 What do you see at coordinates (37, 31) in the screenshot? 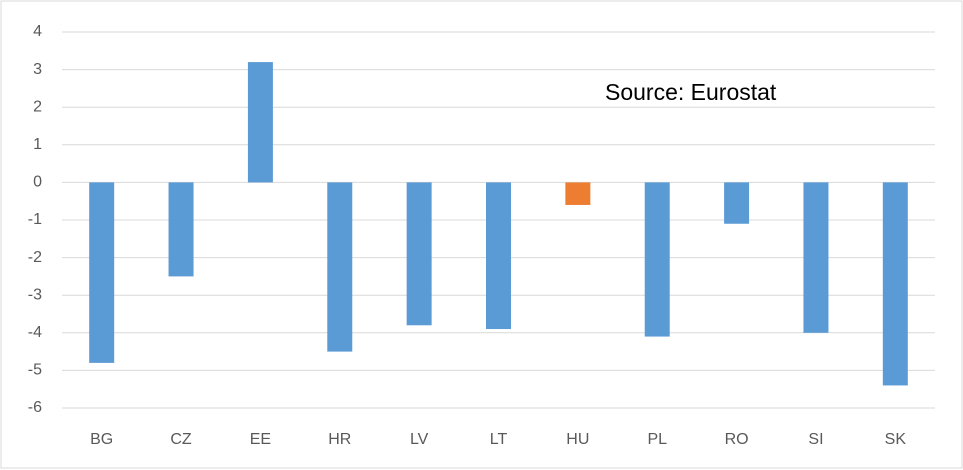
I see `y-tick-label: 4` at bounding box center [37, 31].